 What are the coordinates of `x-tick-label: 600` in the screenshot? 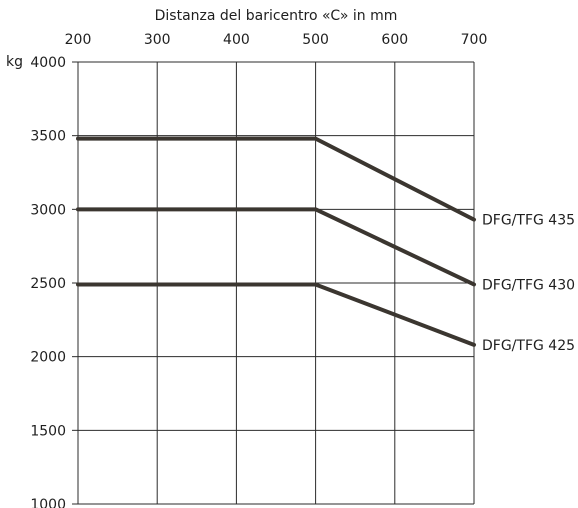 It's located at (394, 40).